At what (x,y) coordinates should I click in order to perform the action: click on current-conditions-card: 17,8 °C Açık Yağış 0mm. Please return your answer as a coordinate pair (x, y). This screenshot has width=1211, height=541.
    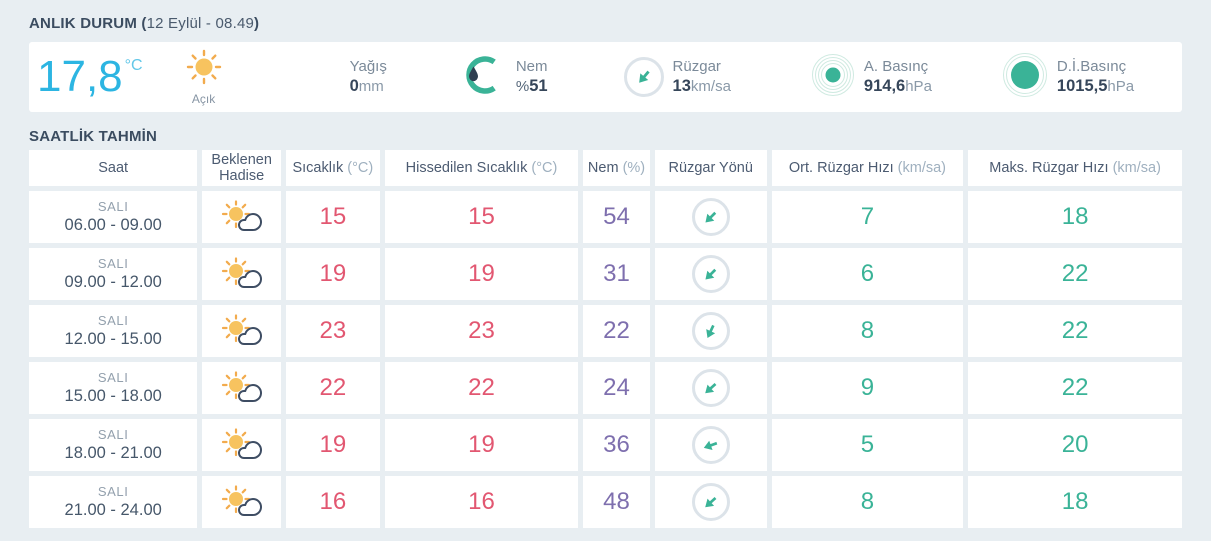
    Looking at the image, I should click on (605, 77).